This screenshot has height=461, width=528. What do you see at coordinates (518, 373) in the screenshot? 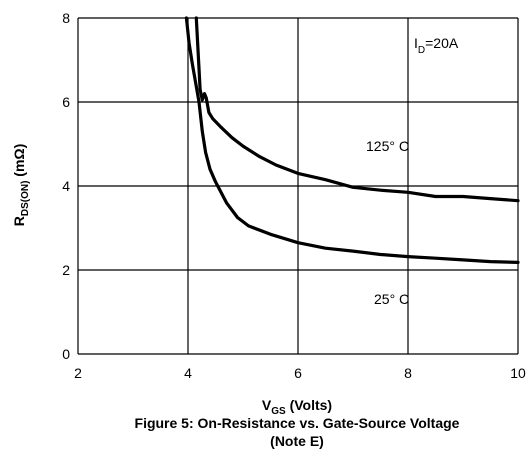
I see `x-tick-label: 10` at bounding box center [518, 373].